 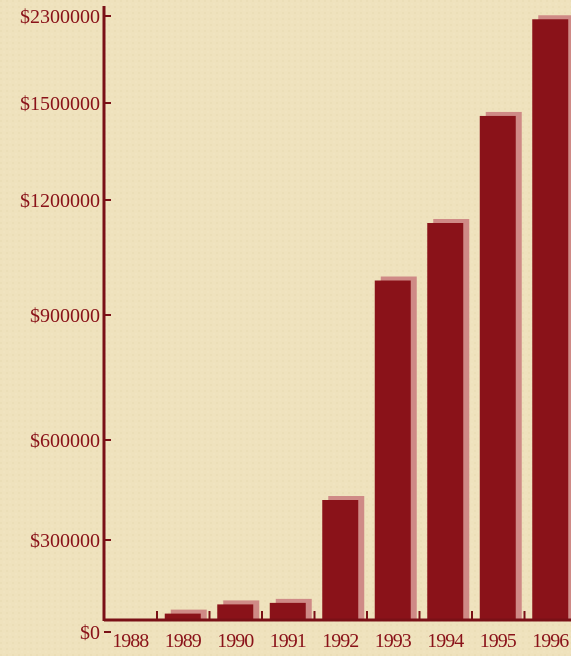 I want to click on x-axis-ticks: 1988 1989 1990 1991 1992 1993 1994 1995 1996, so click(x=341, y=631).